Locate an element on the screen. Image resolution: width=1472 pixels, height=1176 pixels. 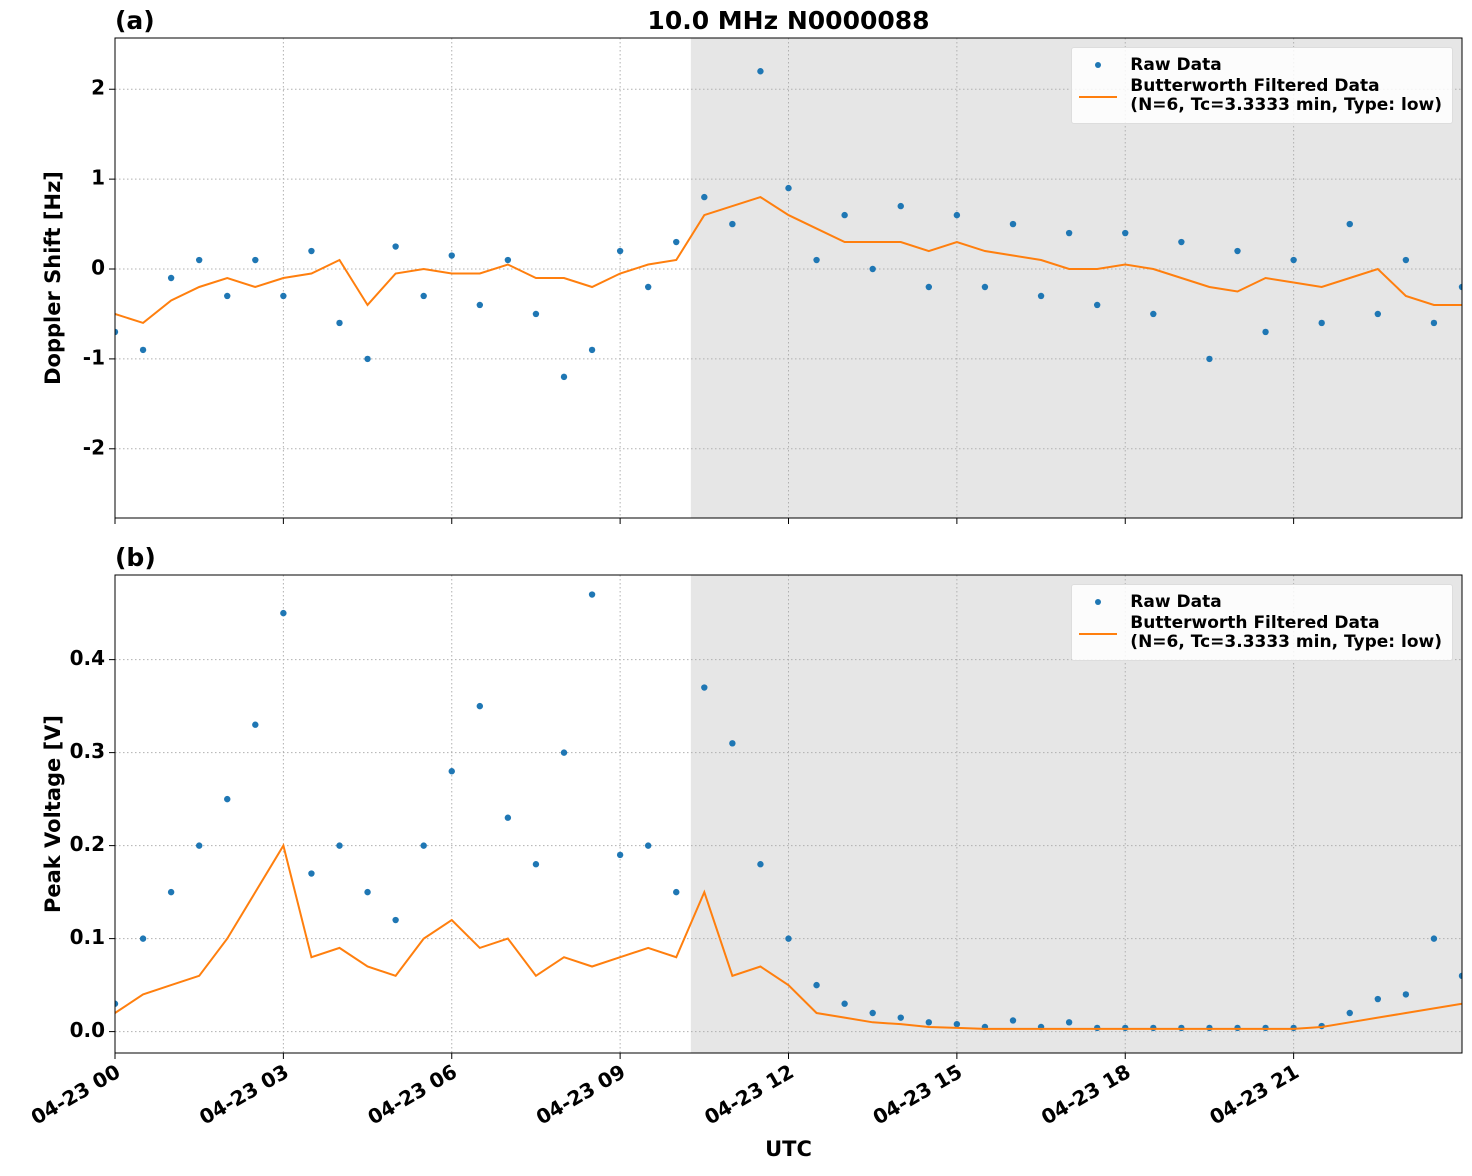
y-tick-label: 0.2 is located at coordinates (87, 844).